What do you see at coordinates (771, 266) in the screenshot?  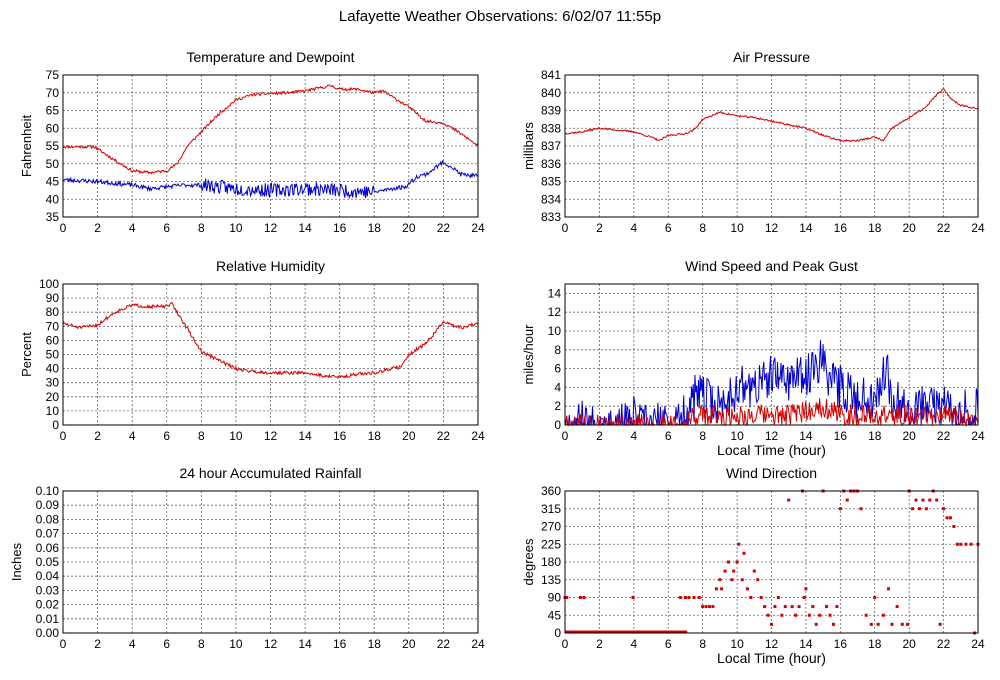 I see `chart-title: Wind Speed and Peak Gust` at bounding box center [771, 266].